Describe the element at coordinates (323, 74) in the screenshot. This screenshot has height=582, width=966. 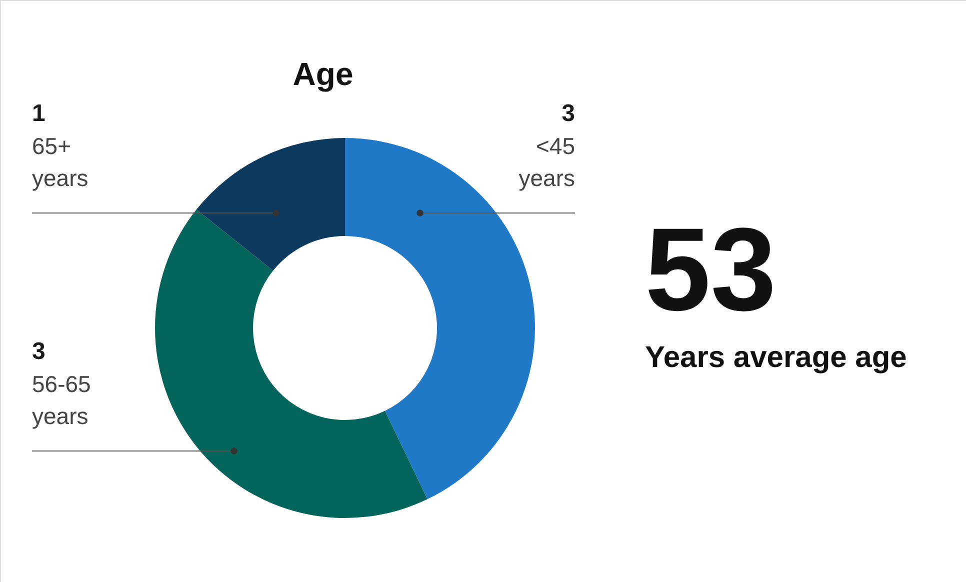
I see `chart-title: Age` at that location.